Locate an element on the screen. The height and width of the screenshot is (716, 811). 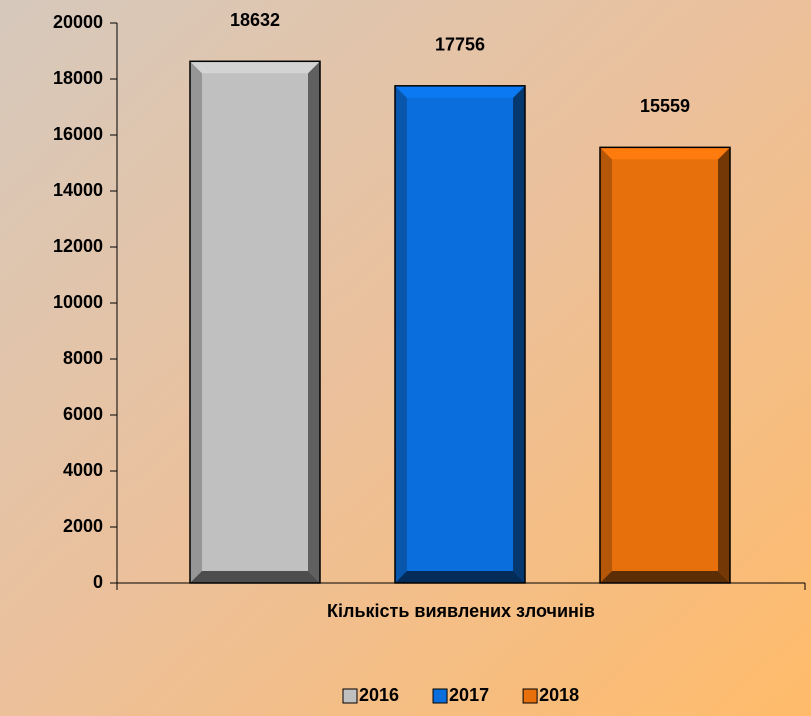
legend-label: 2016 is located at coordinates (379, 695).